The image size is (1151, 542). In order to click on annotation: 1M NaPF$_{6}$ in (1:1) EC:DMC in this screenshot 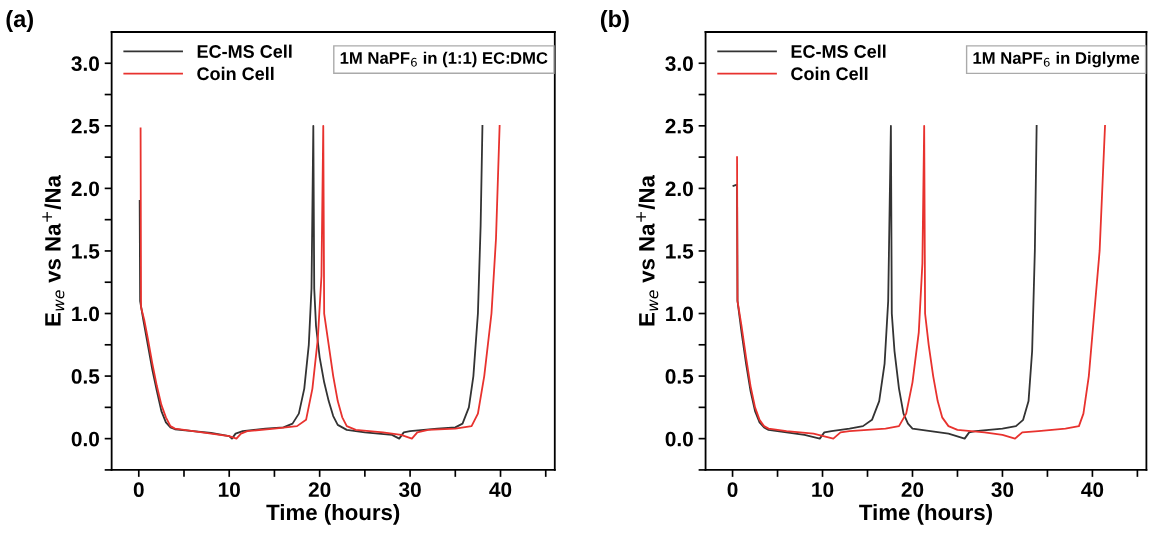, I will do `click(444, 59)`.